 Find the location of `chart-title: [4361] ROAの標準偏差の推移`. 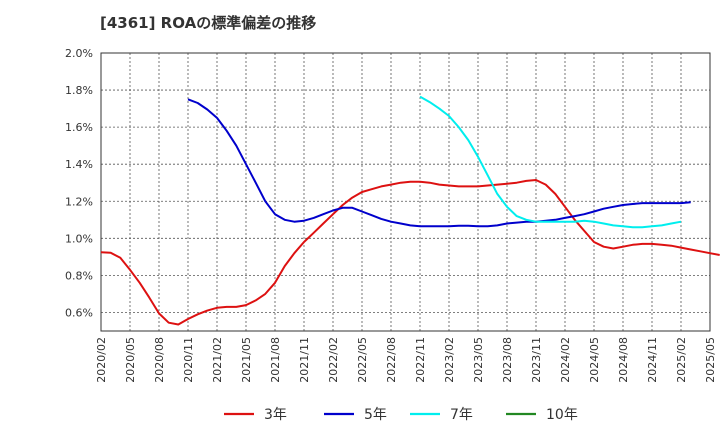

chart-title: [4361] ROAの標準偏差の推移 is located at coordinates (208, 23).